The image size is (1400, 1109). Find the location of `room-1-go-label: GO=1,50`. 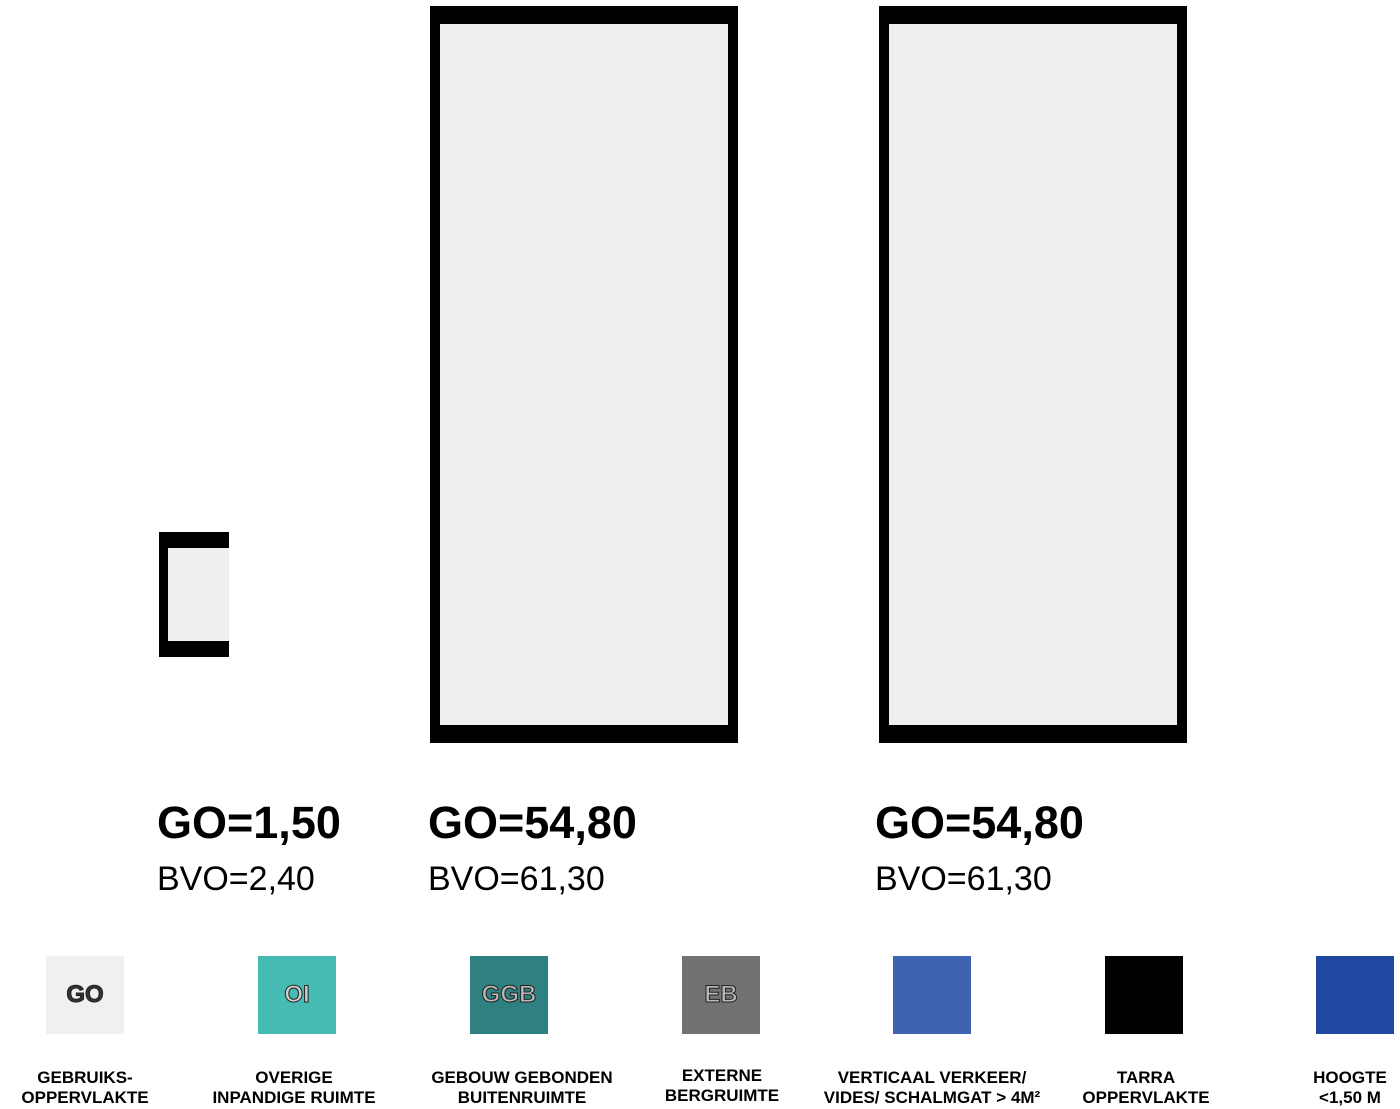

room-1-go-label: GO=1,50 is located at coordinates (249, 822).